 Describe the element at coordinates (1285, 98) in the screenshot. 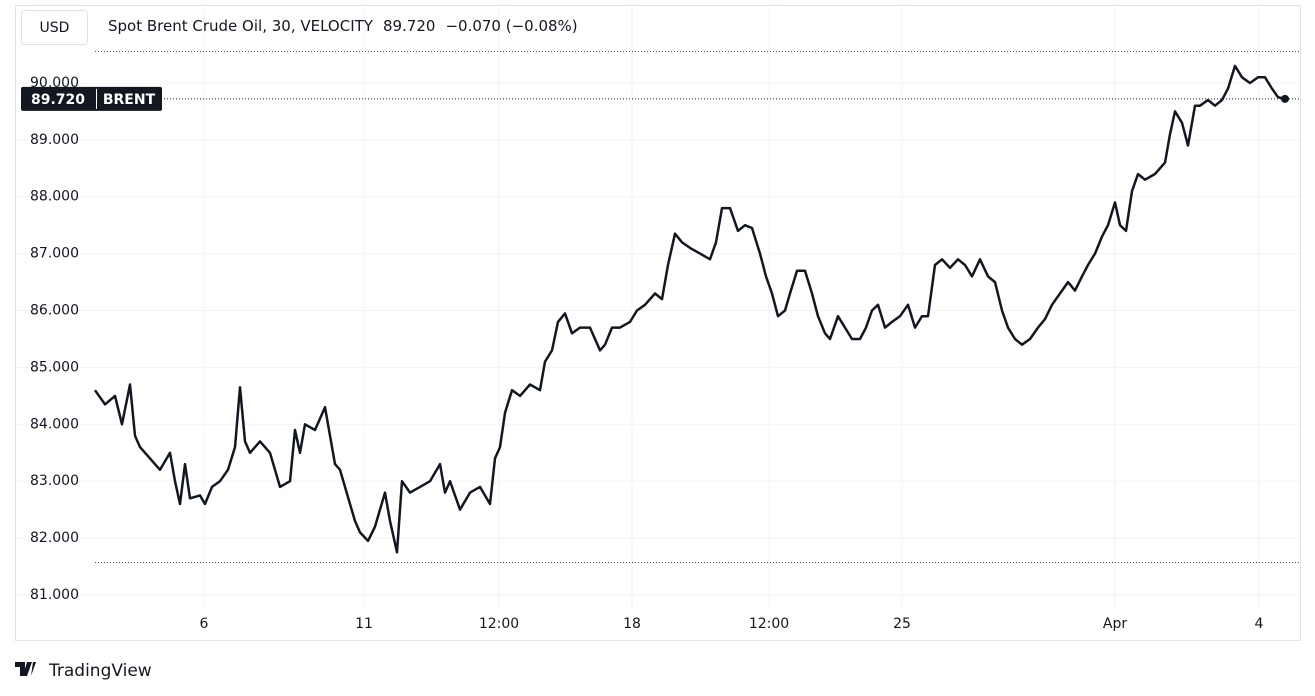

I see `last-point` at that location.